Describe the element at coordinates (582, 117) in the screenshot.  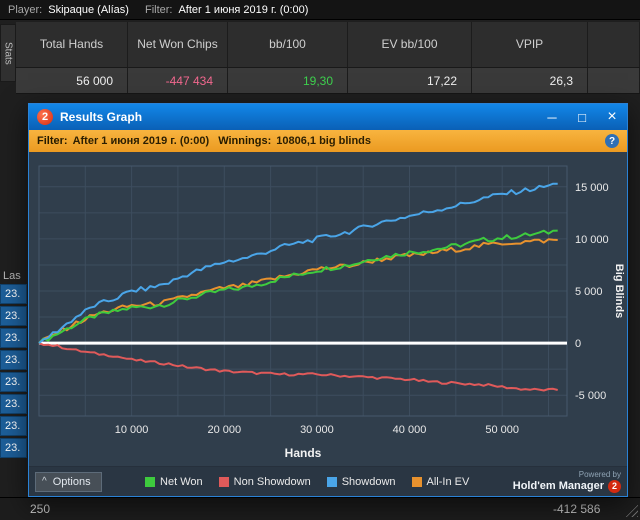
I see `maximize-button: □` at that location.